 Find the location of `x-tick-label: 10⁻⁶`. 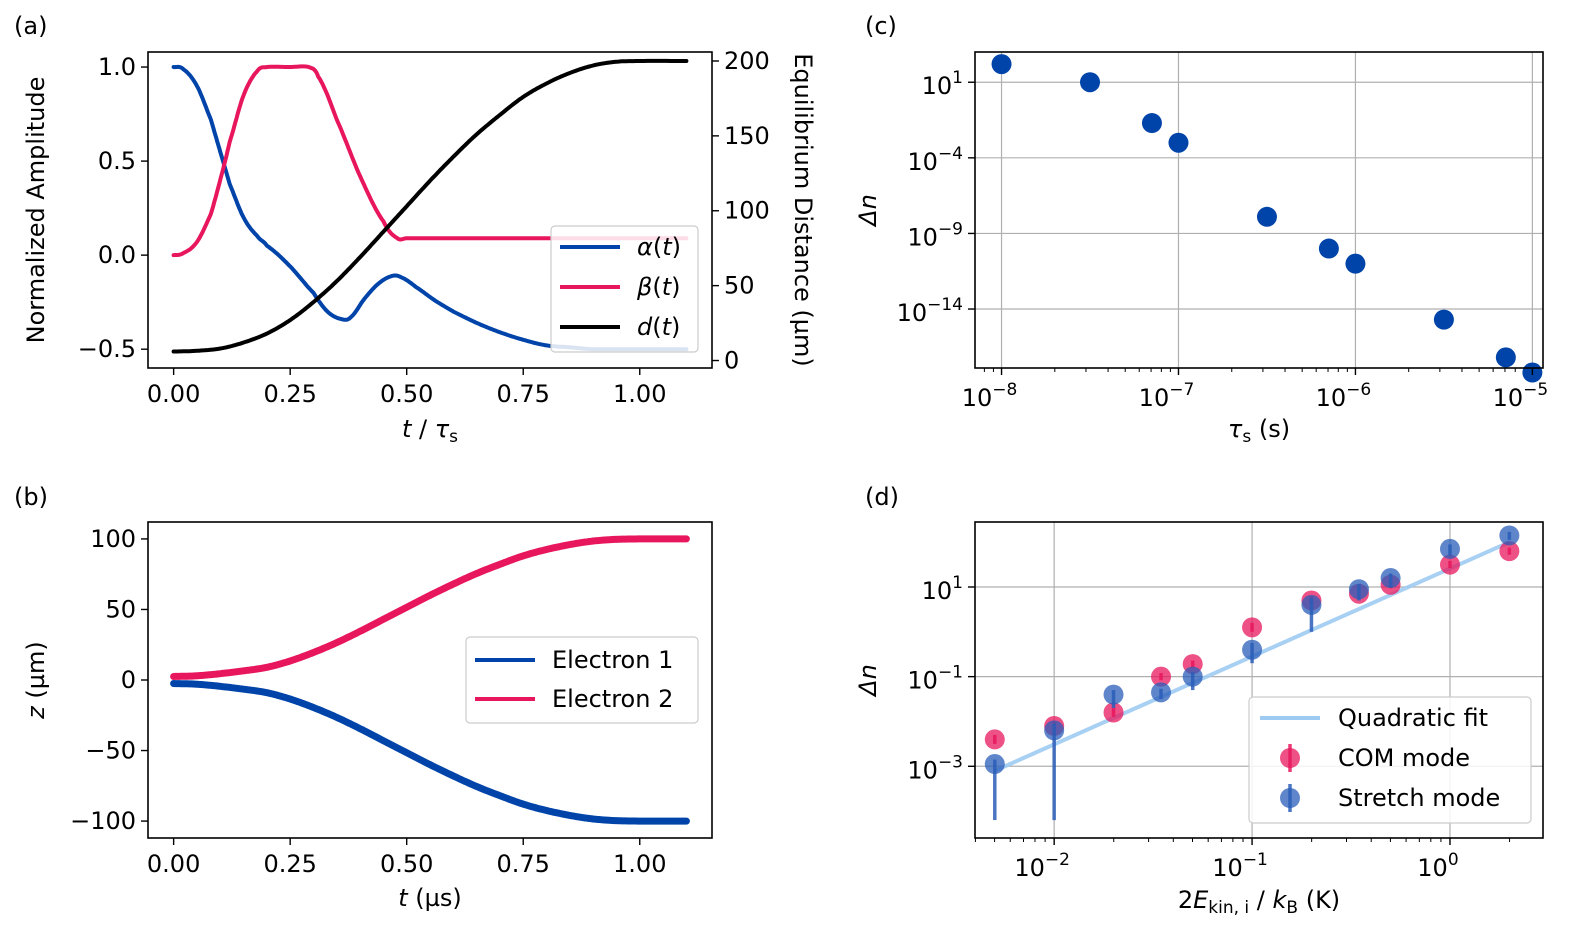

x-tick-label: 10⁻⁶ is located at coordinates (1344, 396).